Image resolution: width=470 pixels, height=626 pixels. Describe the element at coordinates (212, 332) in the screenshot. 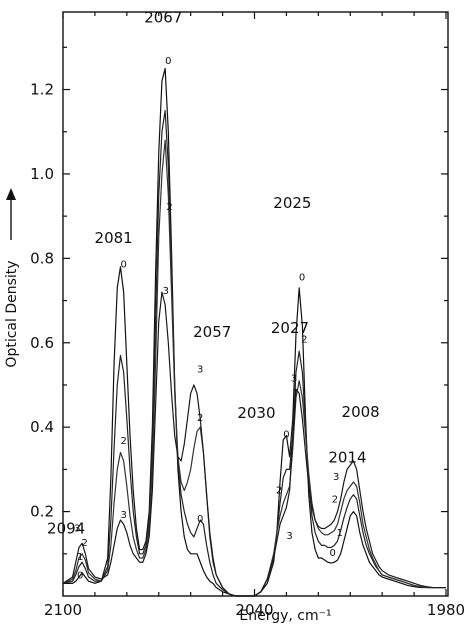

I see `peak-label: 2057` at that location.